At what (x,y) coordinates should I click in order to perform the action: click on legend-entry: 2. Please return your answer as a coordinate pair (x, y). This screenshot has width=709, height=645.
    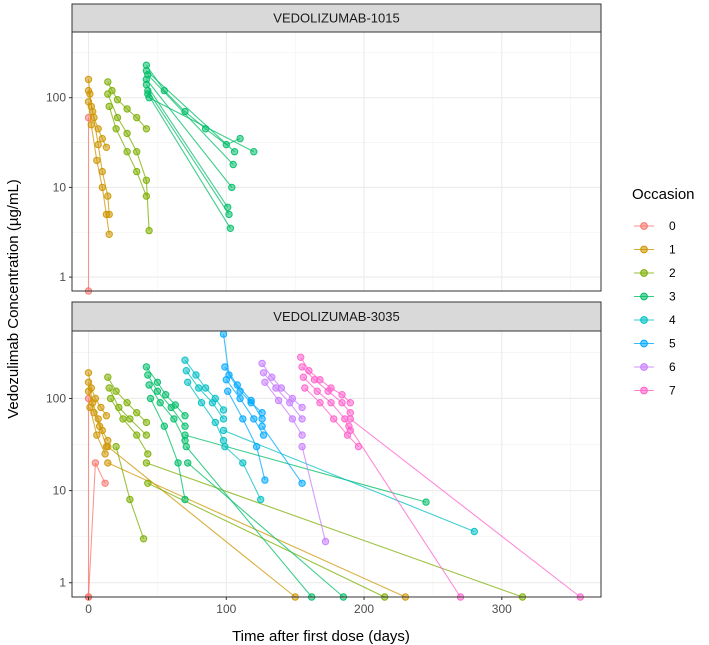
    Looking at the image, I should click on (655, 273).